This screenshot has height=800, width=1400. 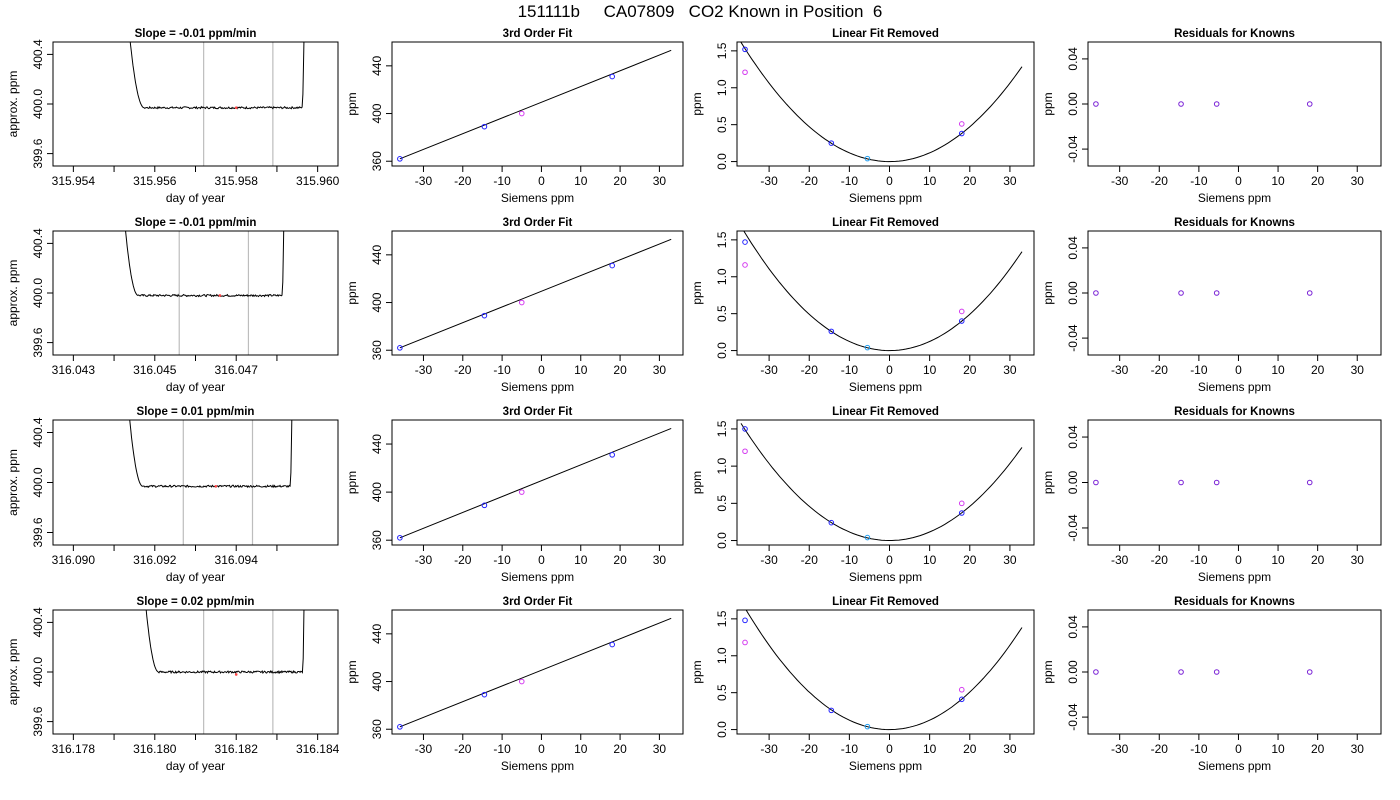 I want to click on concentration-trace, so click(x=217, y=76).